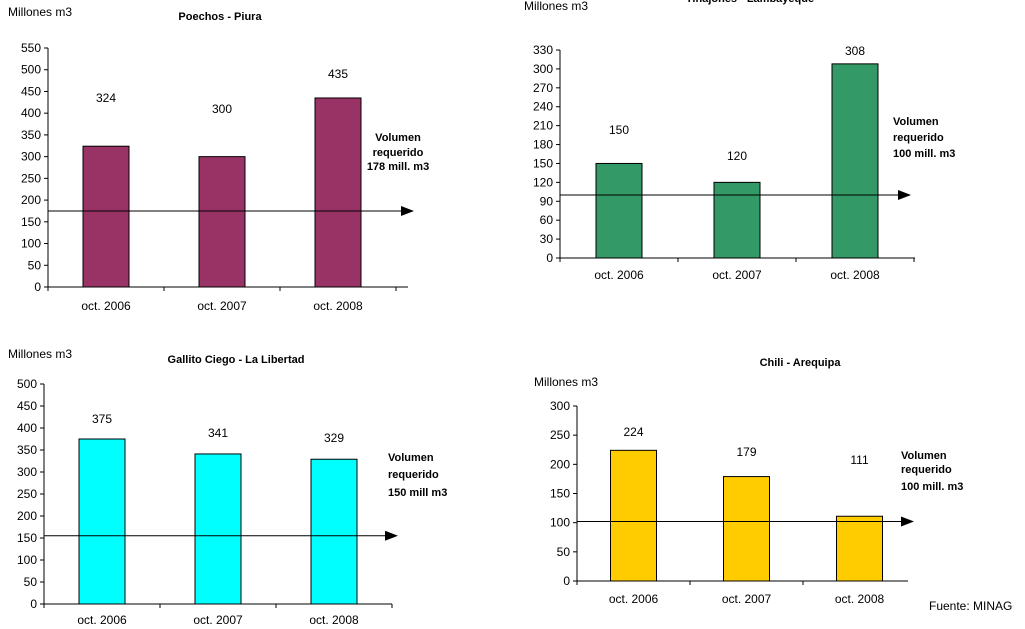 The width and height of the screenshot is (1025, 629). What do you see at coordinates (220, 17) in the screenshot?
I see `chart-title: Poechos - Piura` at bounding box center [220, 17].